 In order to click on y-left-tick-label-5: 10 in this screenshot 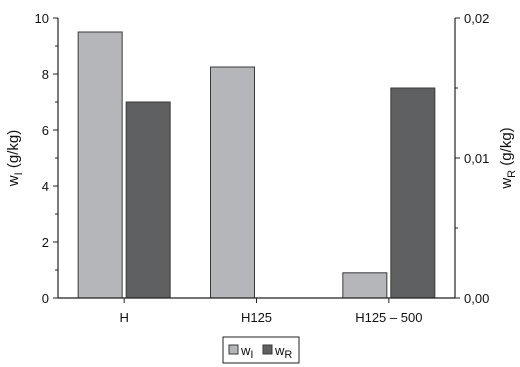, I will do `click(42, 18)`.